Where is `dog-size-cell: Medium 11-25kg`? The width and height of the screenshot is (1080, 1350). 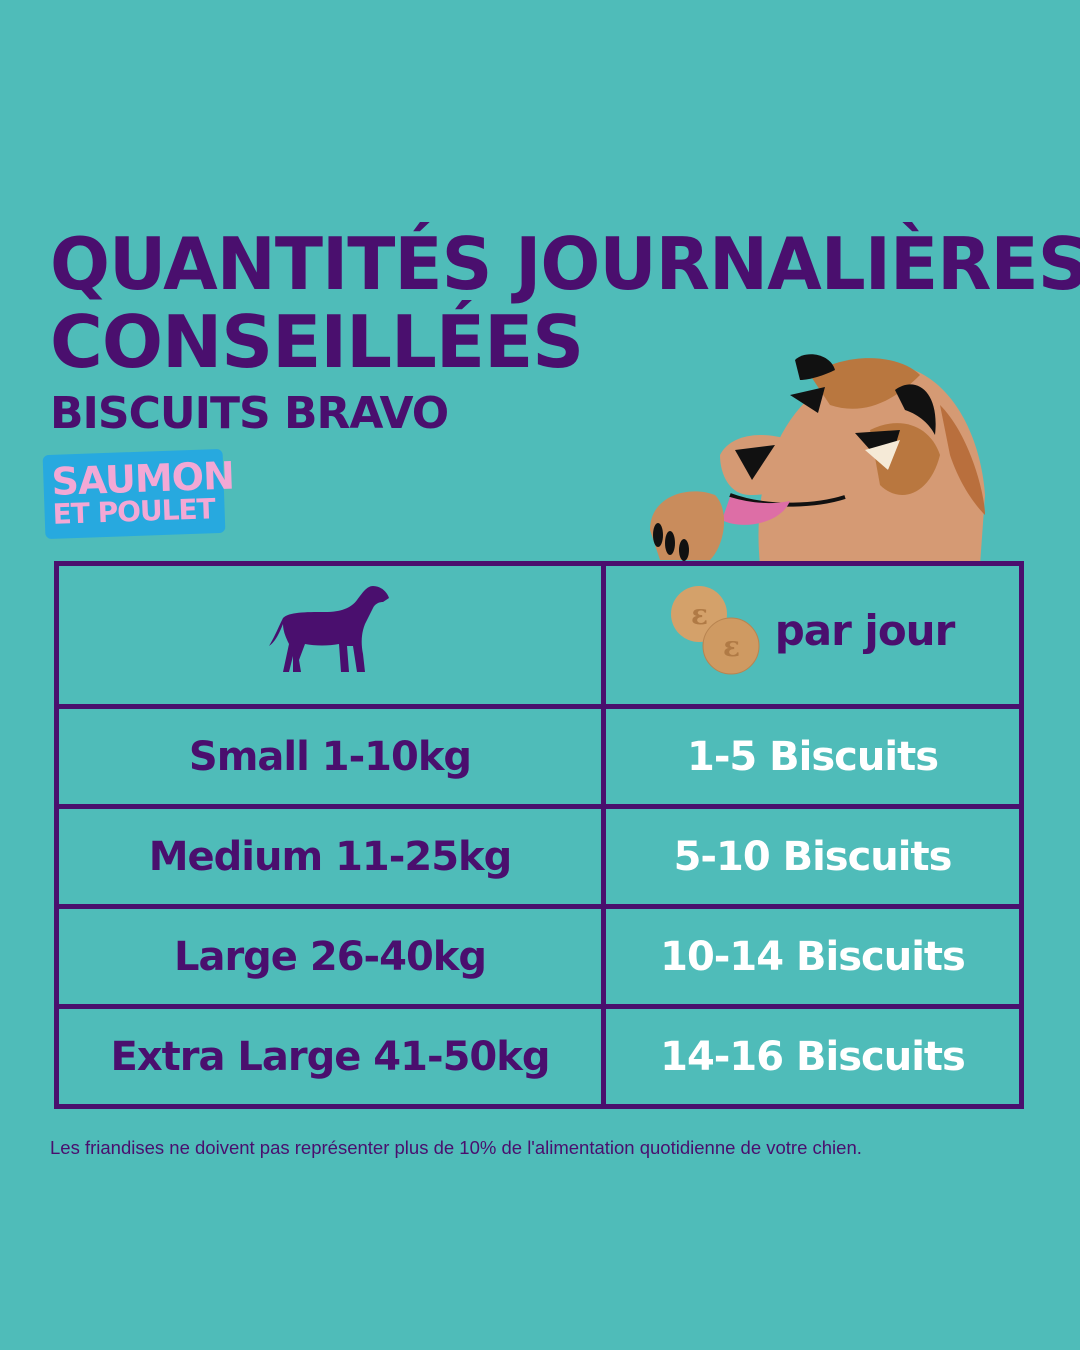
dog-size-cell: Medium 11-25kg is located at coordinates (330, 856).